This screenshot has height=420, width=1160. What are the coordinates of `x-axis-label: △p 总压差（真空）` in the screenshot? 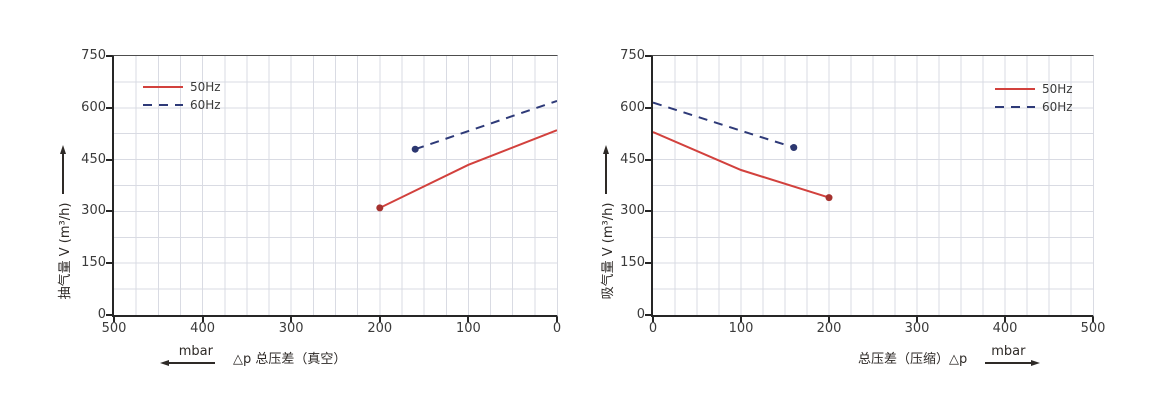 It's located at (290, 359).